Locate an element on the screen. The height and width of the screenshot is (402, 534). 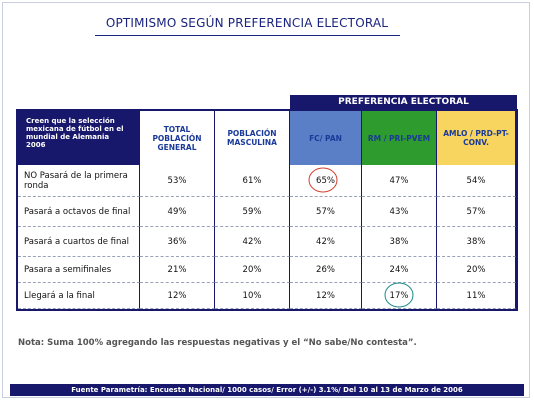
header-cell: TOTAL POBLACIÓN GENERAL is located at coordinates (177, 138).